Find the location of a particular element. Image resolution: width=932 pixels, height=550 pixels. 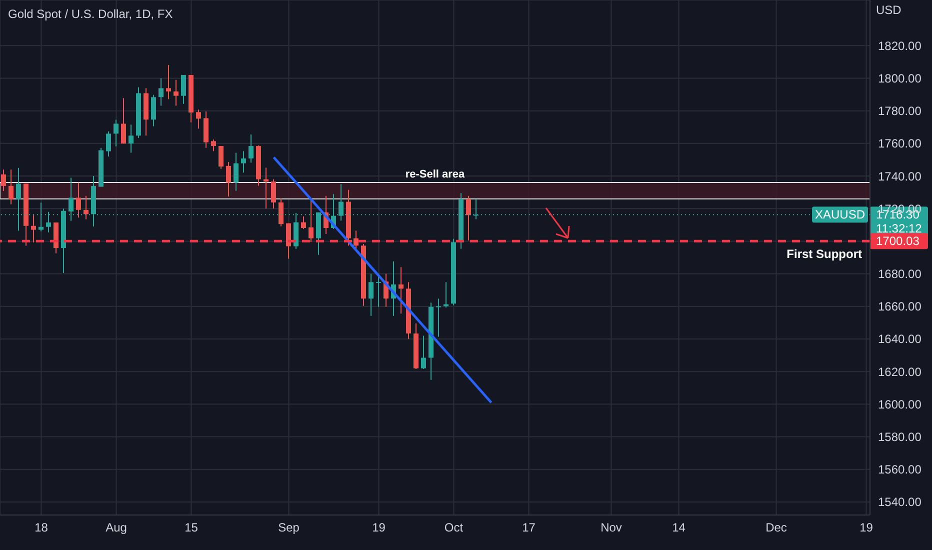

ref-line-label: XAUUSD is located at coordinates (840, 215).